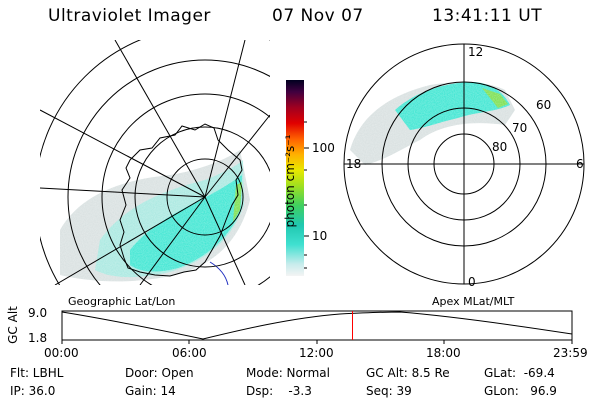  I want to click on status-glat: GLat: -69.4, so click(519, 373).